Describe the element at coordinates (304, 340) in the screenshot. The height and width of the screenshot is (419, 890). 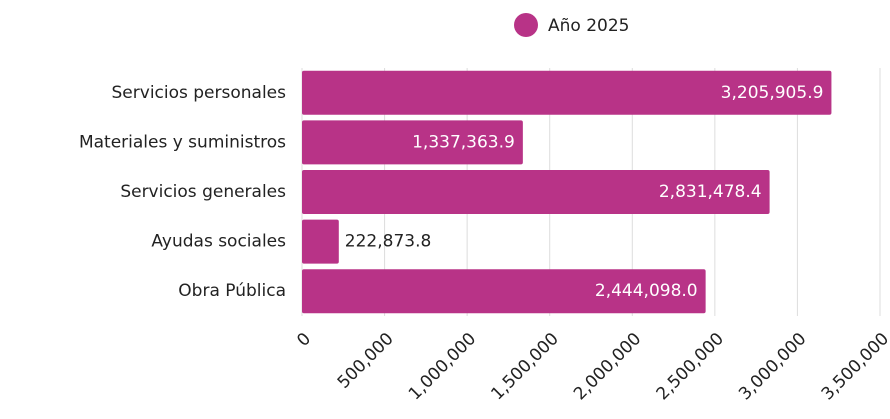
I see `x-tick-label: 0` at that location.